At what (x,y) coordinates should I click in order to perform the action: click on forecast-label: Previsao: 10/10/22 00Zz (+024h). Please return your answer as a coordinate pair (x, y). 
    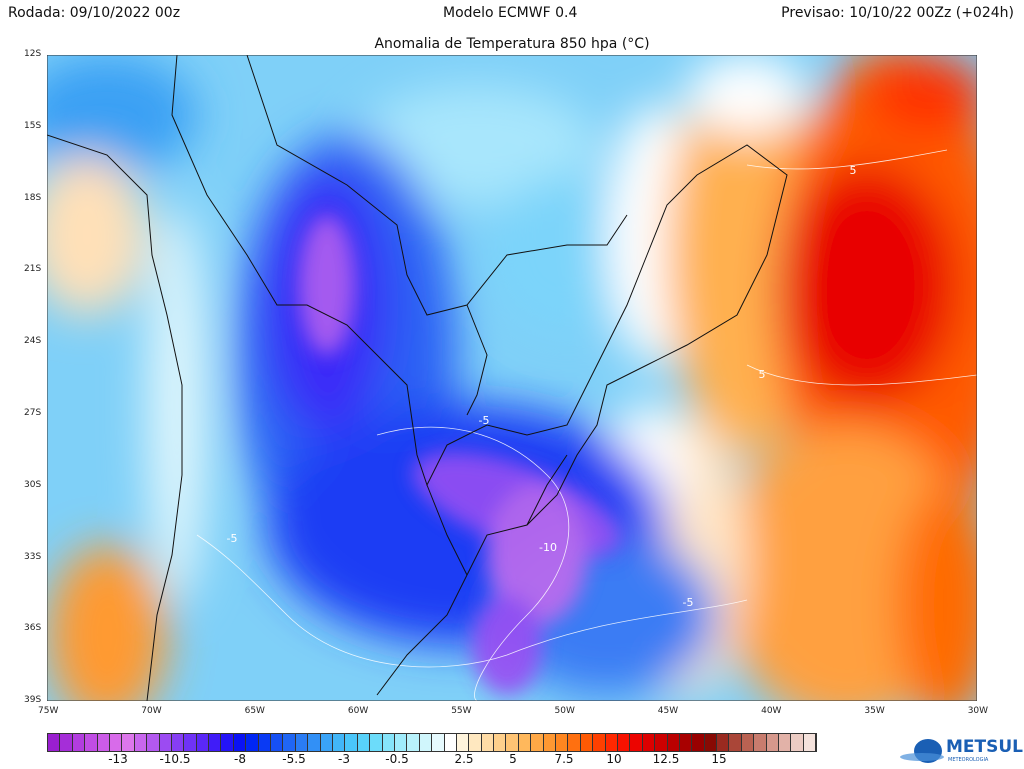
    Looking at the image, I should click on (897, 13).